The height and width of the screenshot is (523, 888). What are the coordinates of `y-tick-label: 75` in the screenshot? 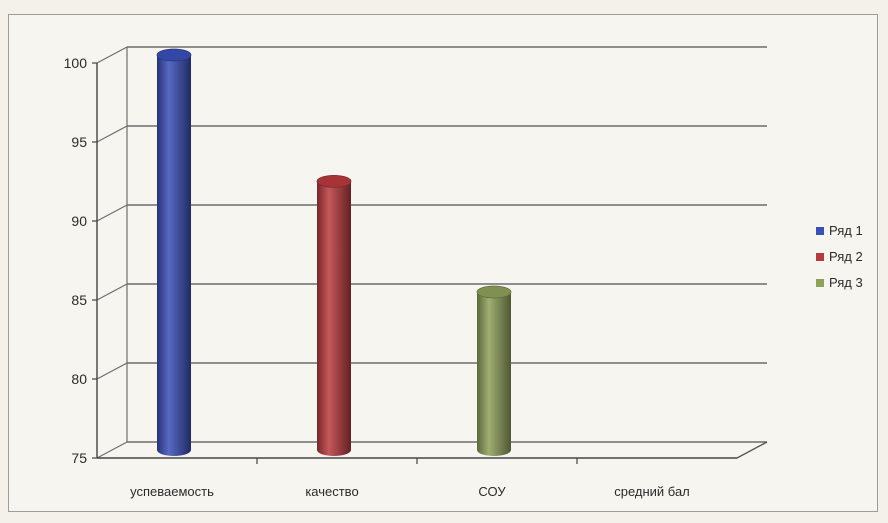 It's located at (79, 458).